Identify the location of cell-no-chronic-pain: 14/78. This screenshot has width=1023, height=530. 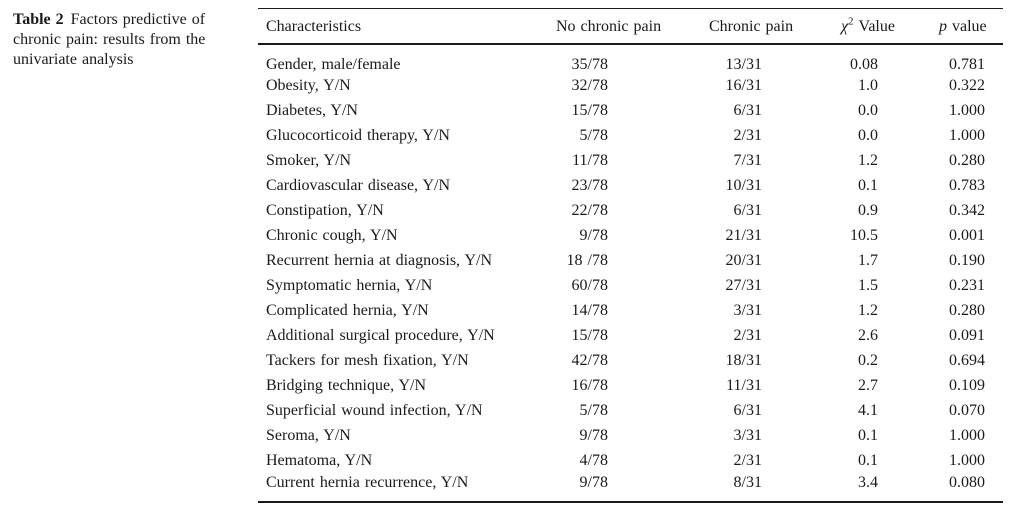
(589, 310).